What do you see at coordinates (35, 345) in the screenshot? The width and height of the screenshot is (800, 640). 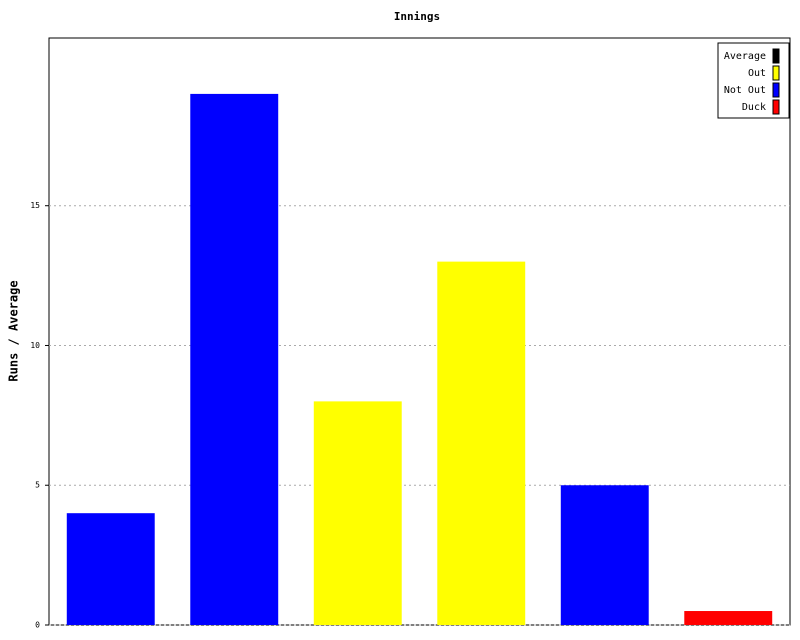 I see `y-tick-label: 10` at bounding box center [35, 345].